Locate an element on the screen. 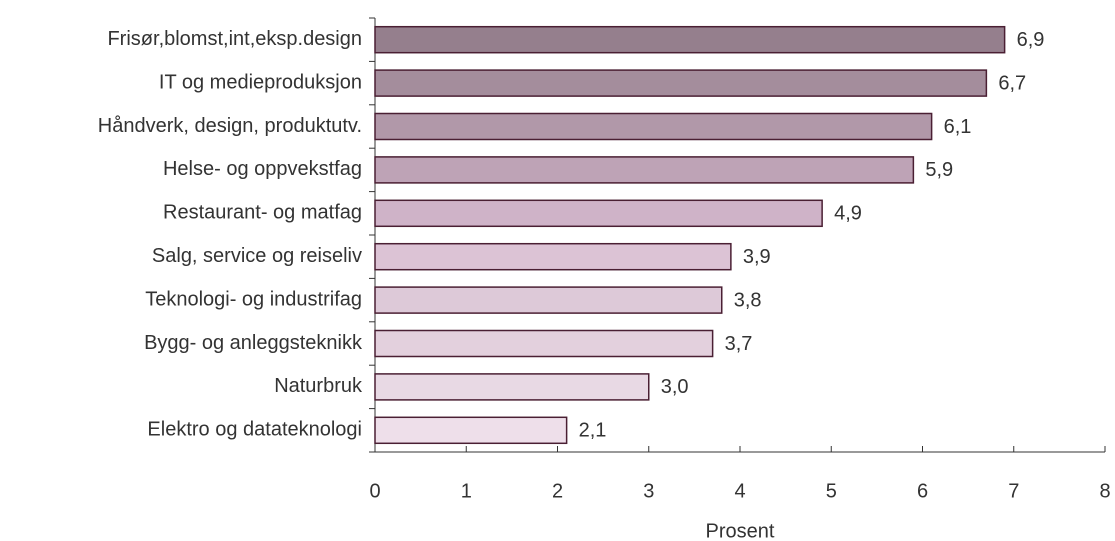  value-label: 5,9 is located at coordinates (939, 170).